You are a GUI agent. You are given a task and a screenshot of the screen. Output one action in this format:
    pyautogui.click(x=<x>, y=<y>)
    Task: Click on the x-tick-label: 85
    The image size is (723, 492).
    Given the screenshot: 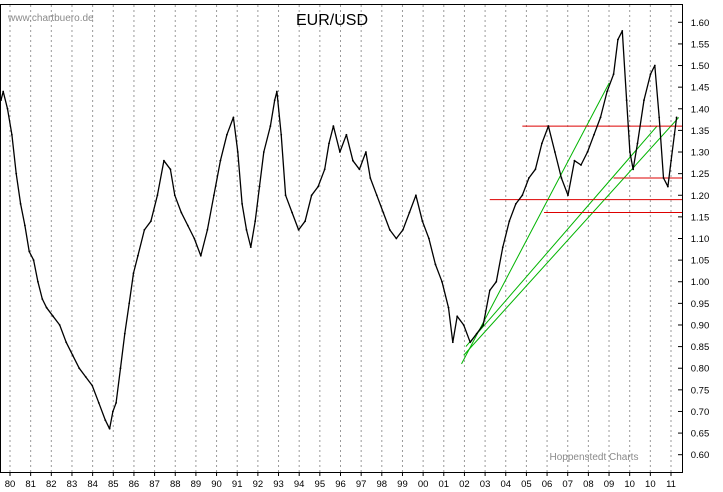 What is the action you would take?
    pyautogui.click(x=113, y=484)
    